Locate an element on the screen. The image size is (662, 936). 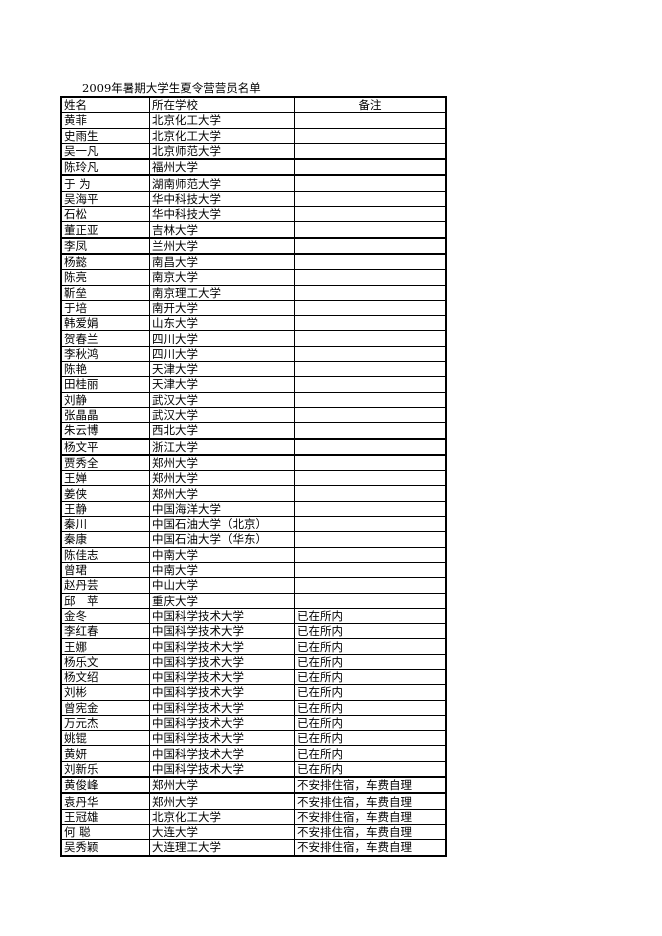
school-cell: 湖南师范大学 is located at coordinates (222, 183).